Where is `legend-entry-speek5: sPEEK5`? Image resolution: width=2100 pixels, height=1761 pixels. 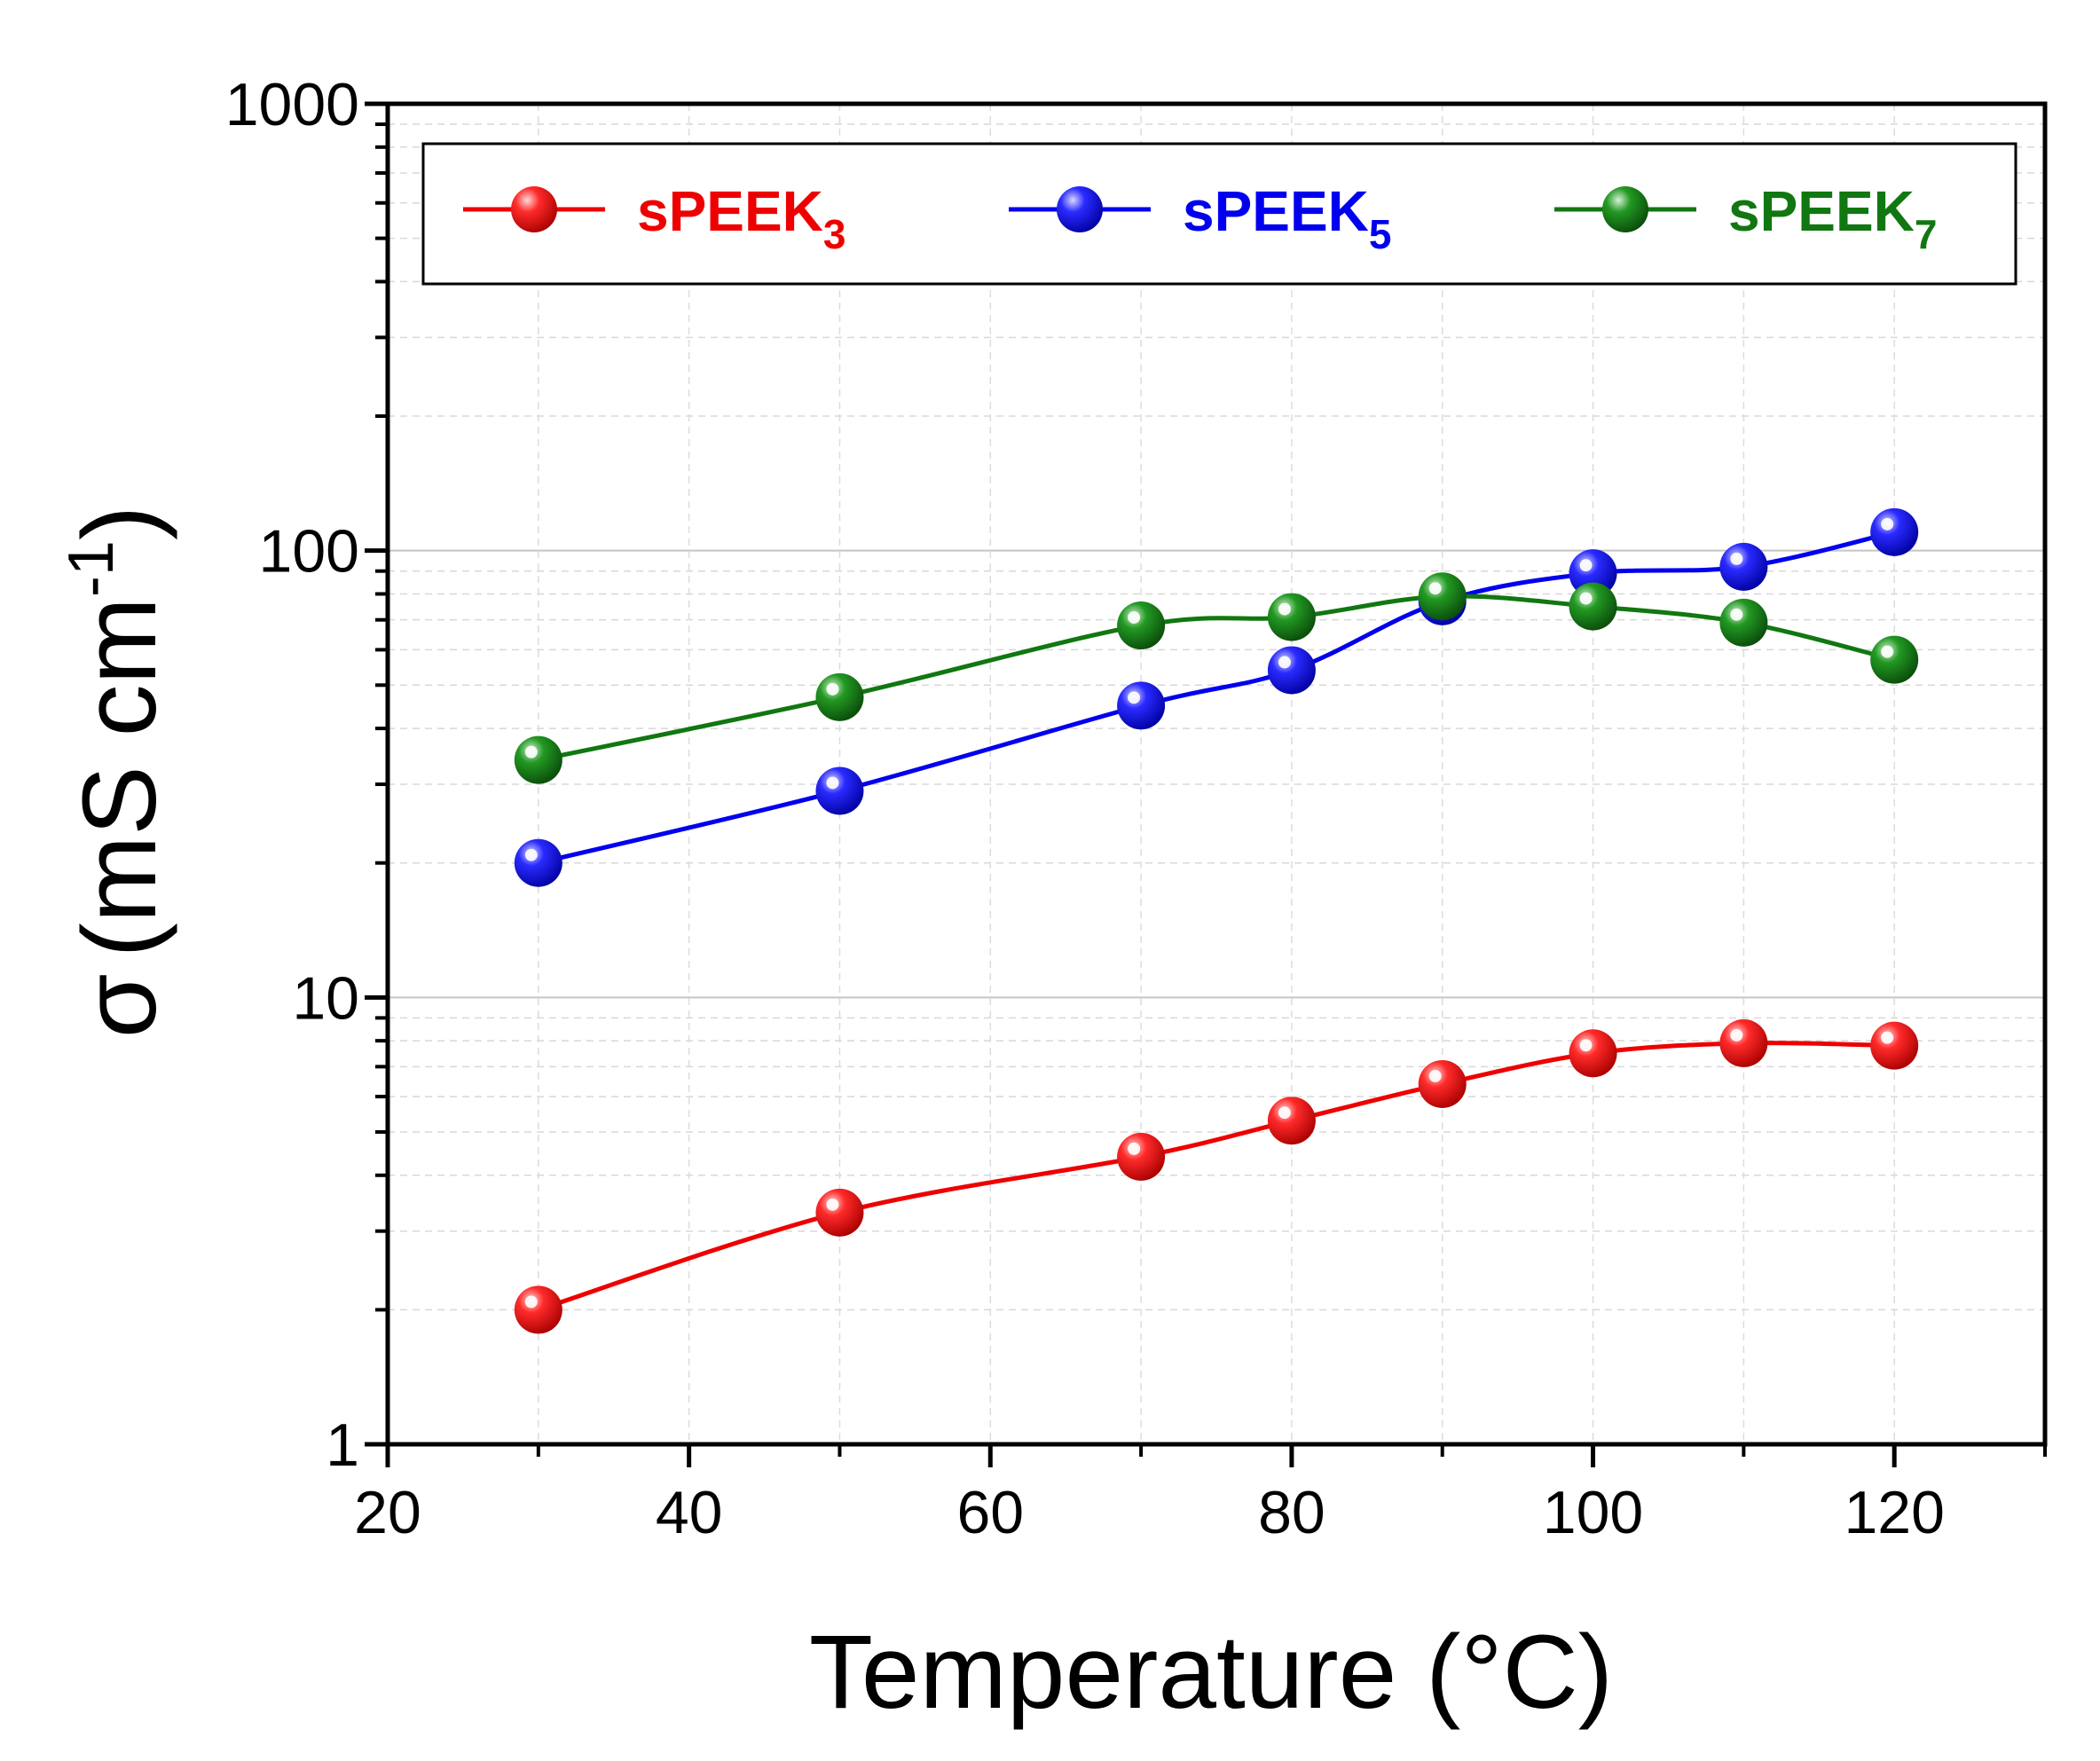
legend-entry-speek5: sPEEK5 is located at coordinates (1200, 218).